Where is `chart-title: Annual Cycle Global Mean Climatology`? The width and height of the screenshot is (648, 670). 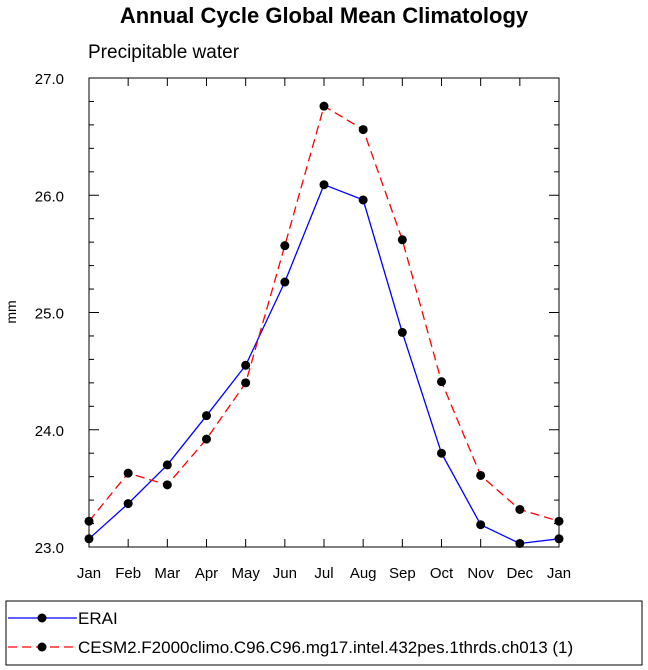 chart-title: Annual Cycle Global Mean Climatology is located at coordinates (324, 15).